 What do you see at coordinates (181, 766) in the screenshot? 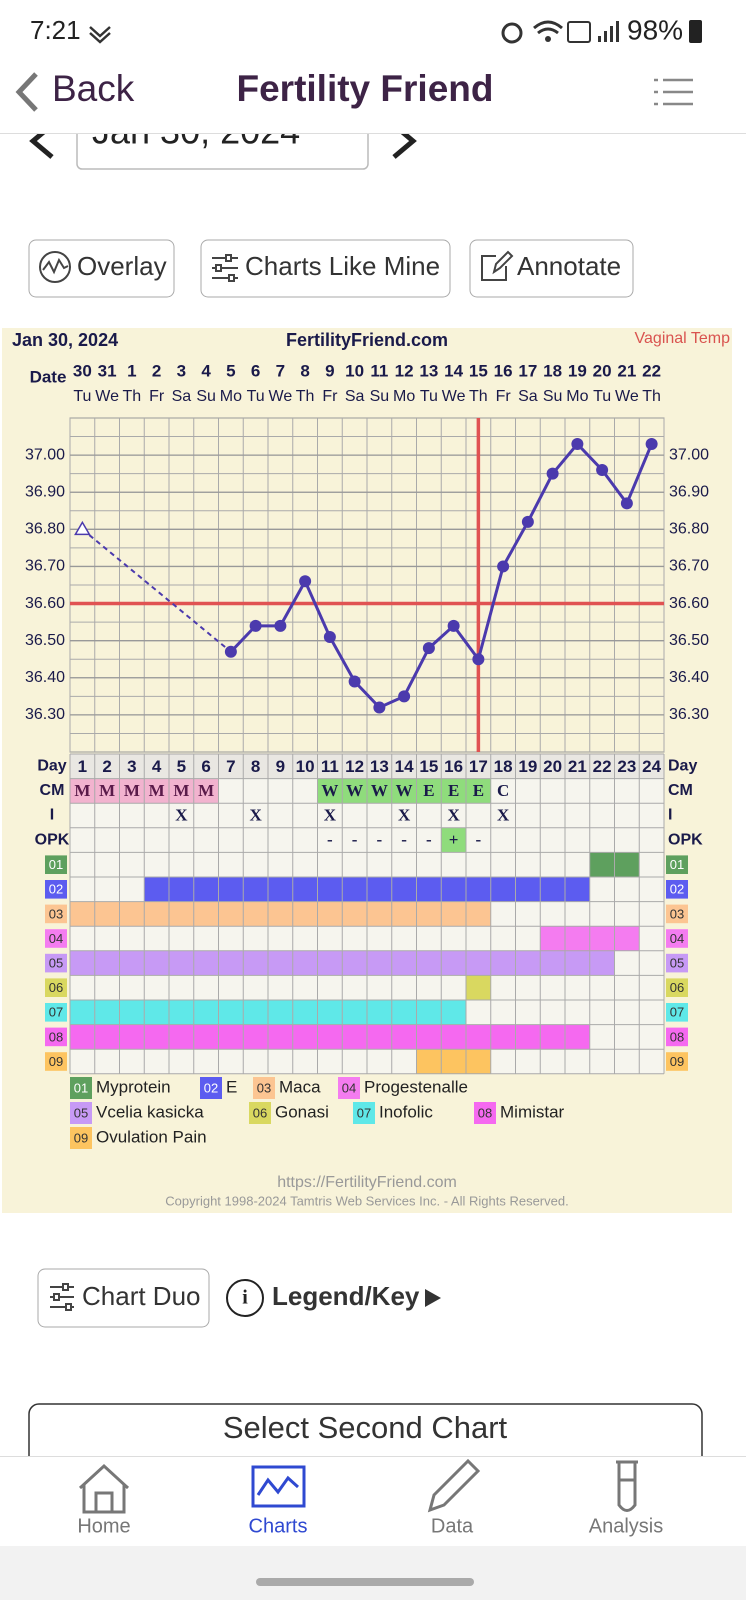
I see `day-cell: 5` at bounding box center [181, 766].